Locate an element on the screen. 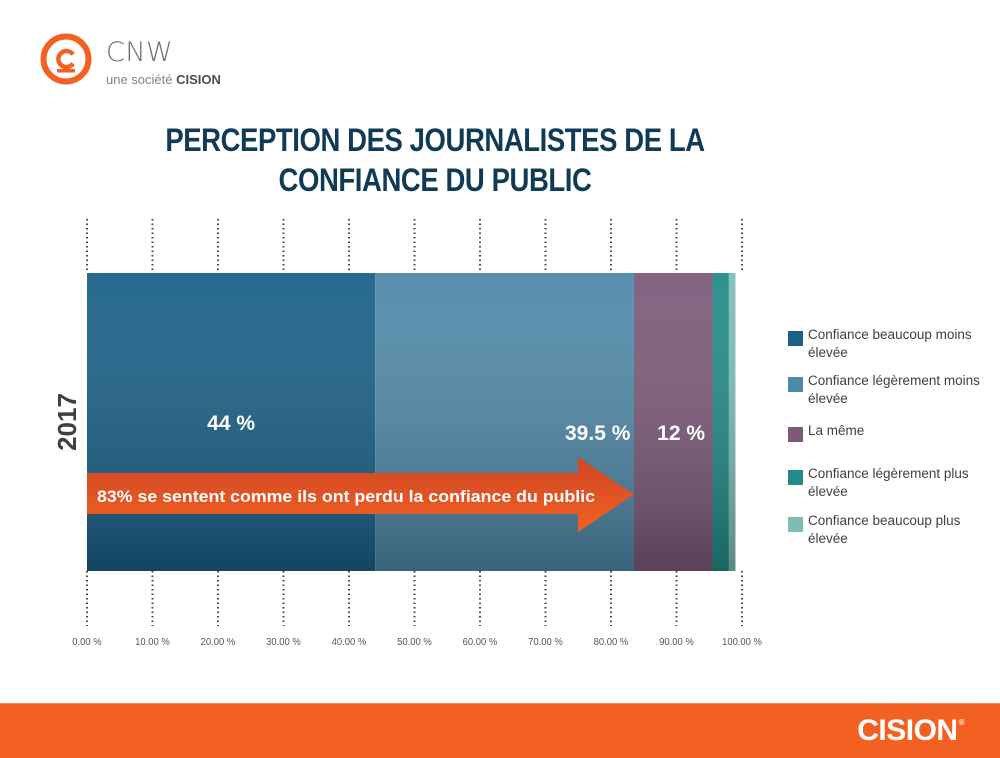 The height and width of the screenshot is (758, 1000). logo-sub-prefix: une société is located at coordinates (139, 79).